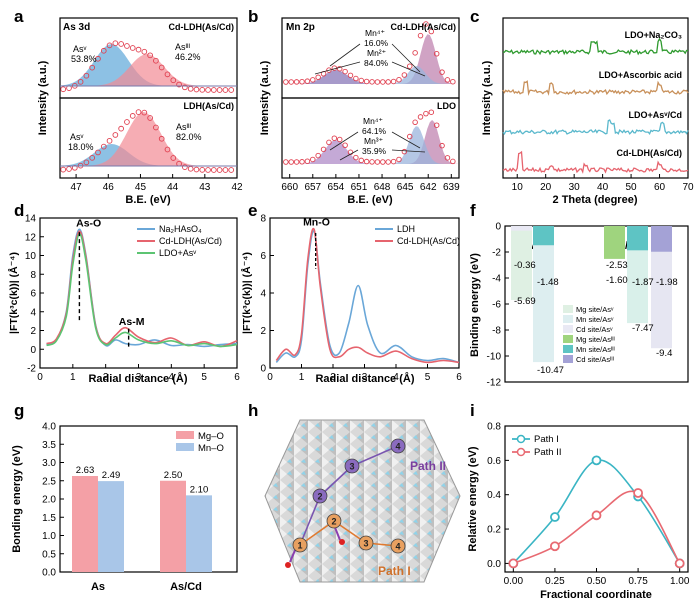  What do you see at coordinates (33, 275) in the screenshot?
I see `panel-d-ytick-label: 8` at bounding box center [33, 275].